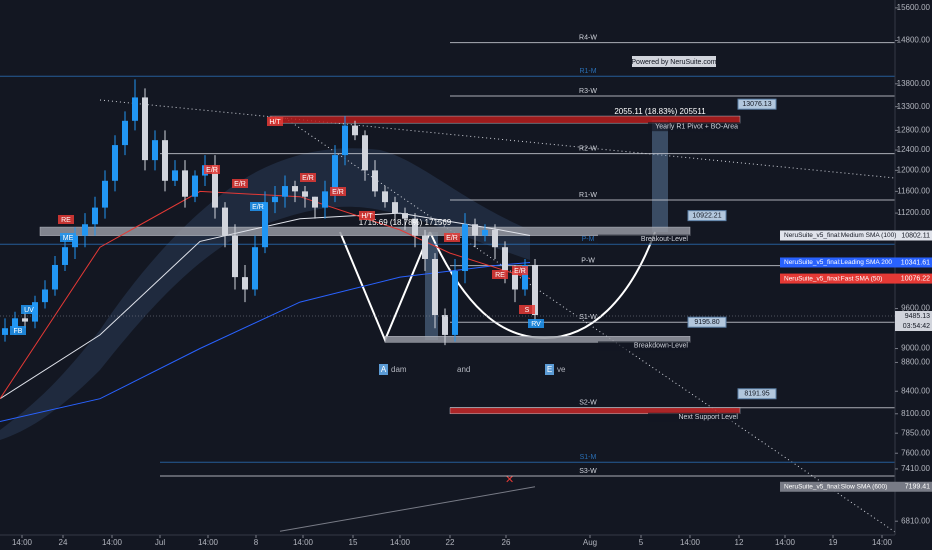 The image size is (932, 550). I want to click on band-label: Next Support Level, so click(708, 417).